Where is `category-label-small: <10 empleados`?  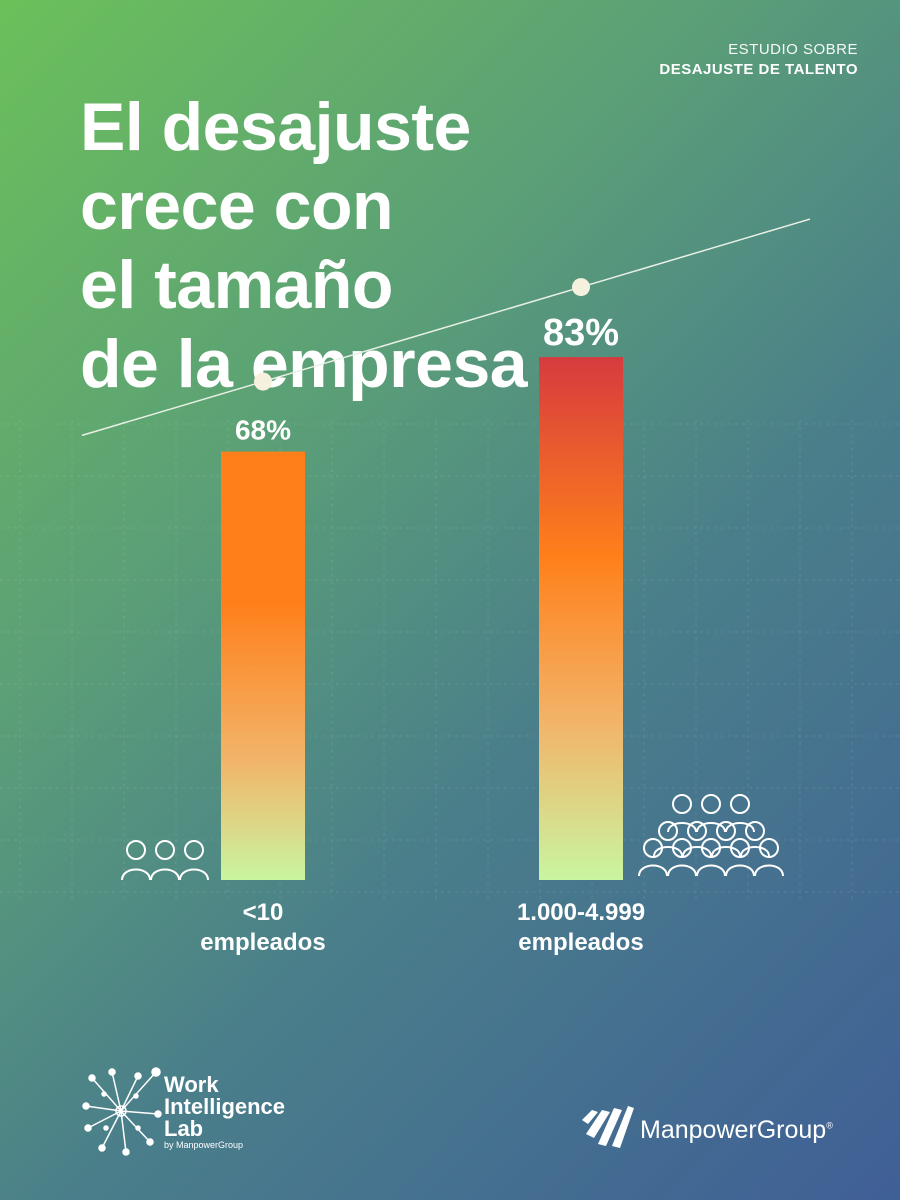
category-label-small: <10 empleados is located at coordinates (263, 928).